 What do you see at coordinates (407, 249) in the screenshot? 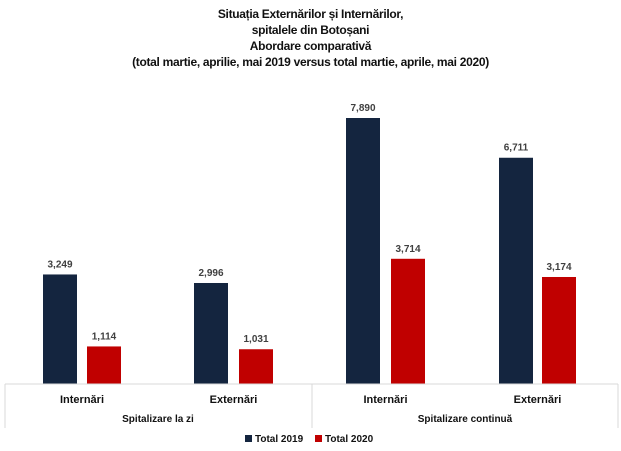
I see `data-label: 3,714` at bounding box center [407, 249].